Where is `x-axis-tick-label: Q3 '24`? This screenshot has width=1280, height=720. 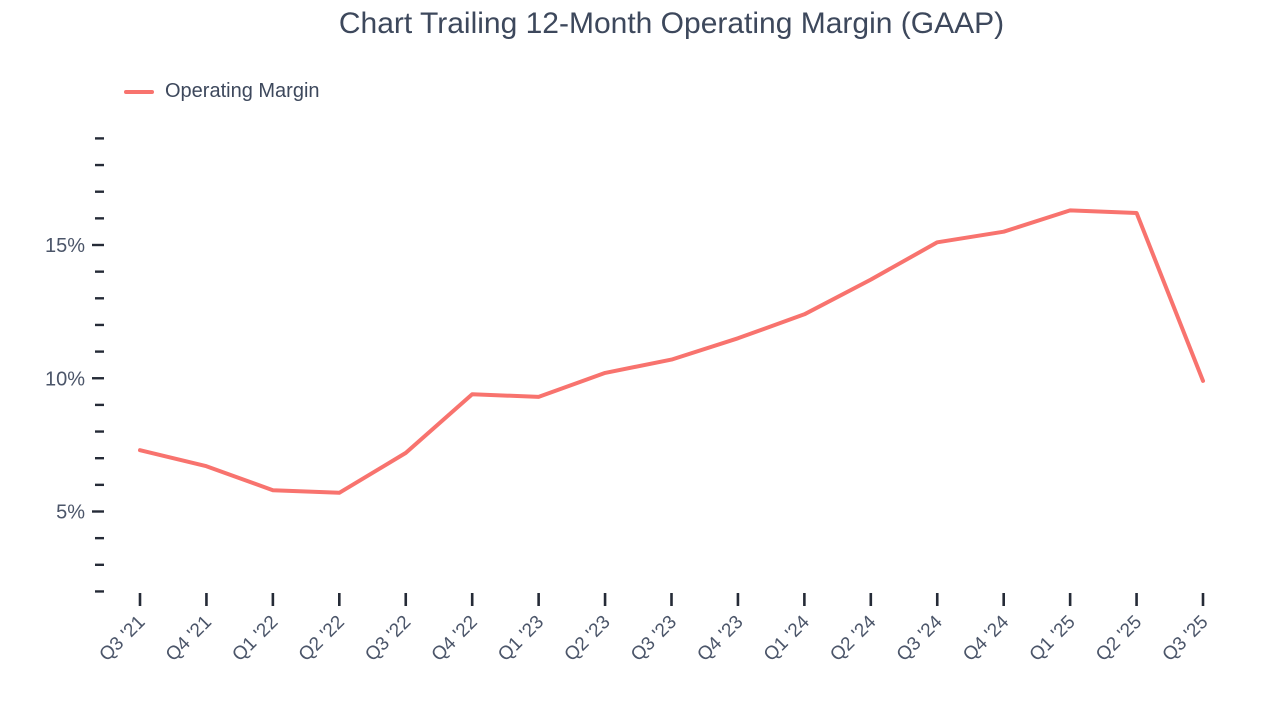
x-axis-tick-label: Q3 '24 is located at coordinates (920, 638).